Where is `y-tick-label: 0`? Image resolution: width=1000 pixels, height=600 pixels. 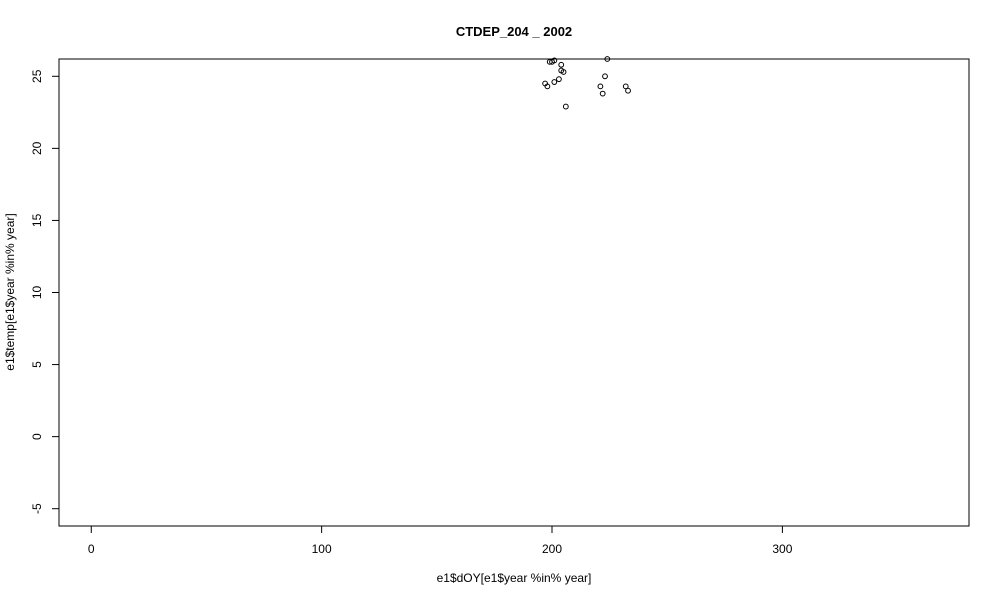 y-tick-label: 0 is located at coordinates (37, 436).